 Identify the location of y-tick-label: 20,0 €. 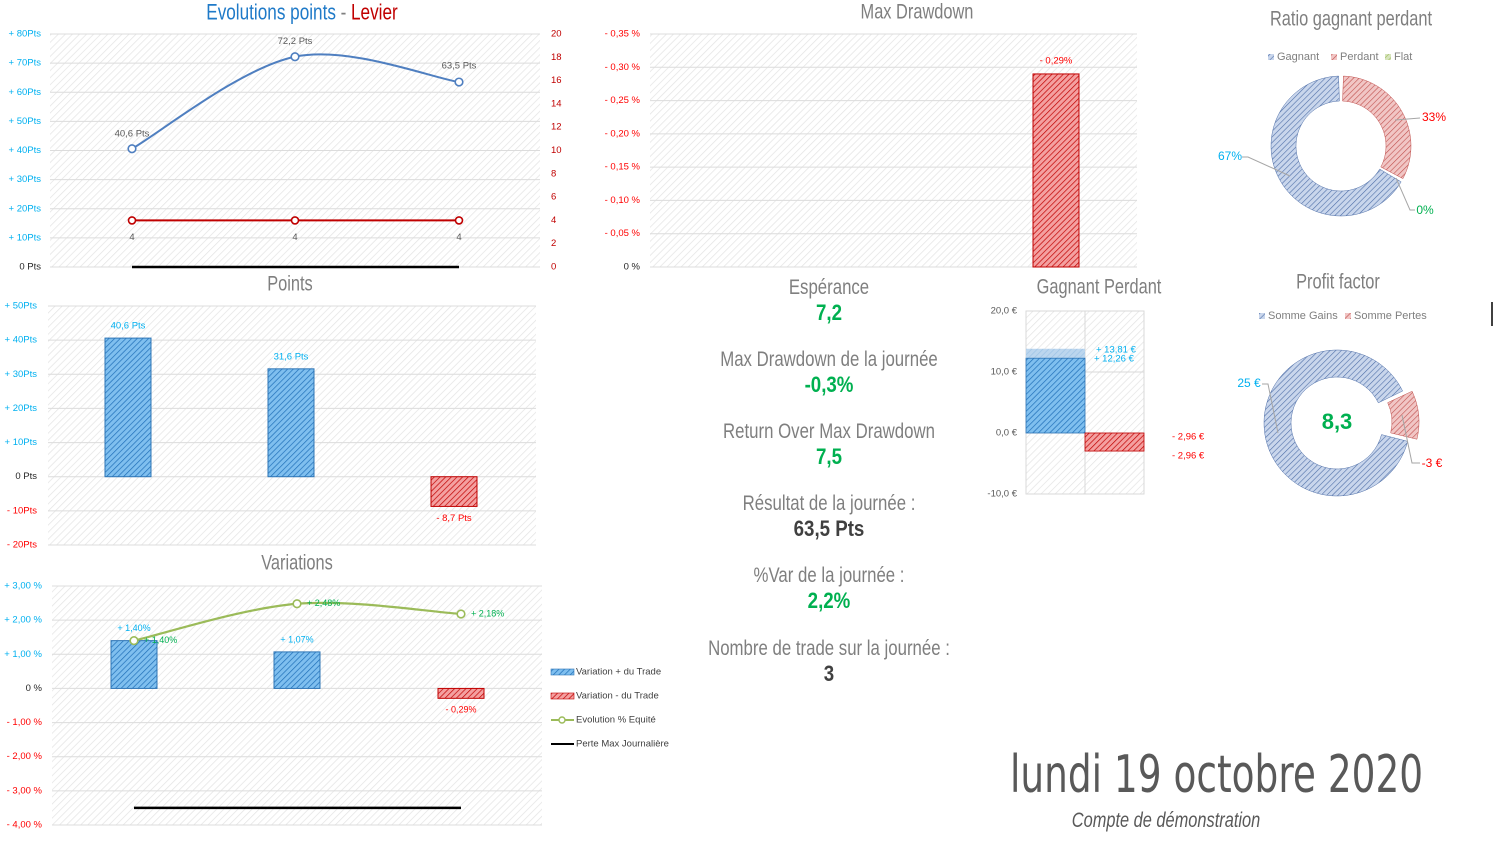
(1004, 311).